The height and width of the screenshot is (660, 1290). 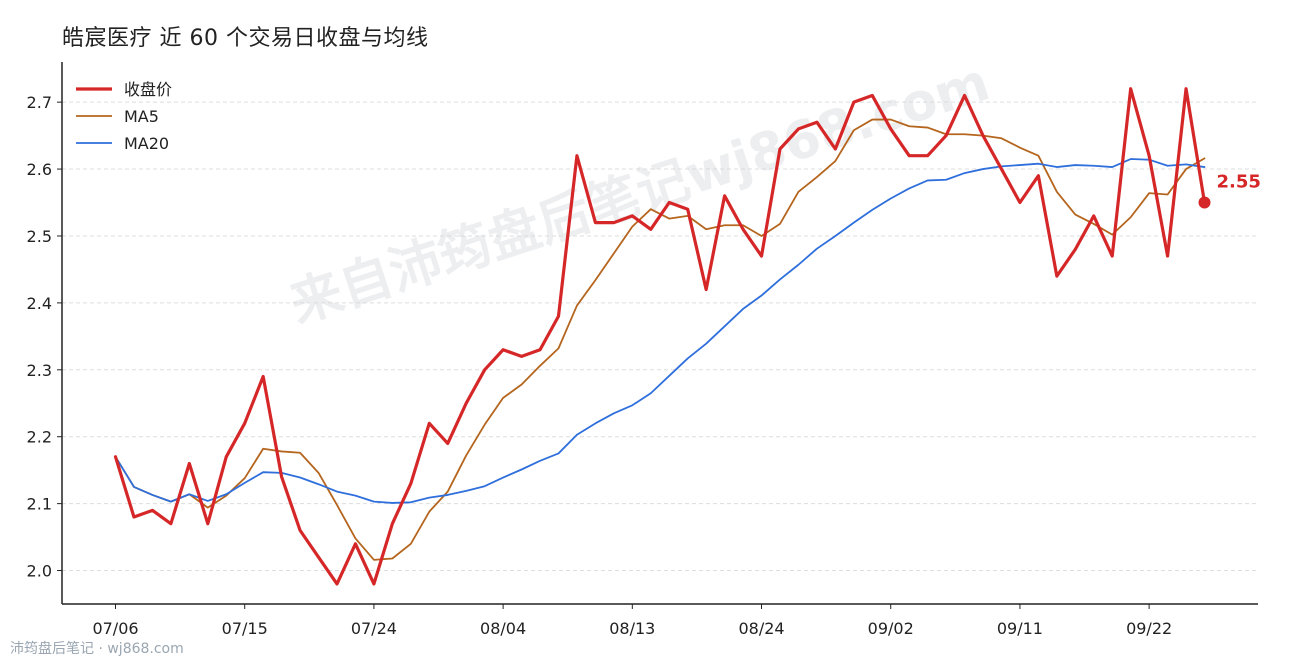 What do you see at coordinates (374, 628) in the screenshot?
I see `x-tick-label: 07/24` at bounding box center [374, 628].